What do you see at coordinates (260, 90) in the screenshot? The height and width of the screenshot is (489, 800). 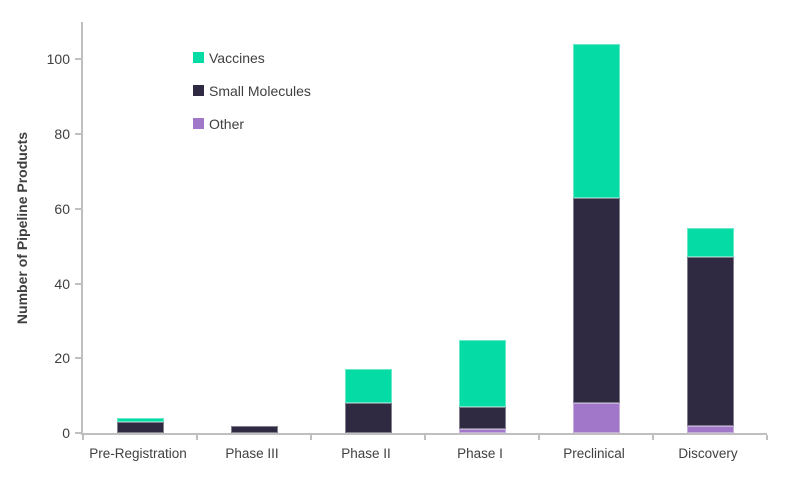 I see `legend-label: Small Molecules` at bounding box center [260, 90].